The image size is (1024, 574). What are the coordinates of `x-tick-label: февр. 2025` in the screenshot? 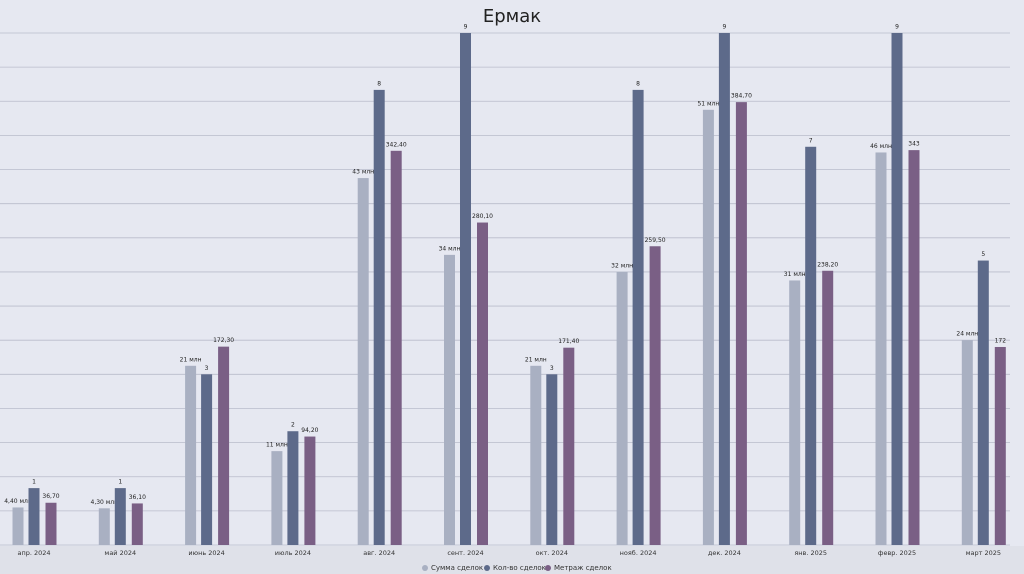 It's located at (897, 553).